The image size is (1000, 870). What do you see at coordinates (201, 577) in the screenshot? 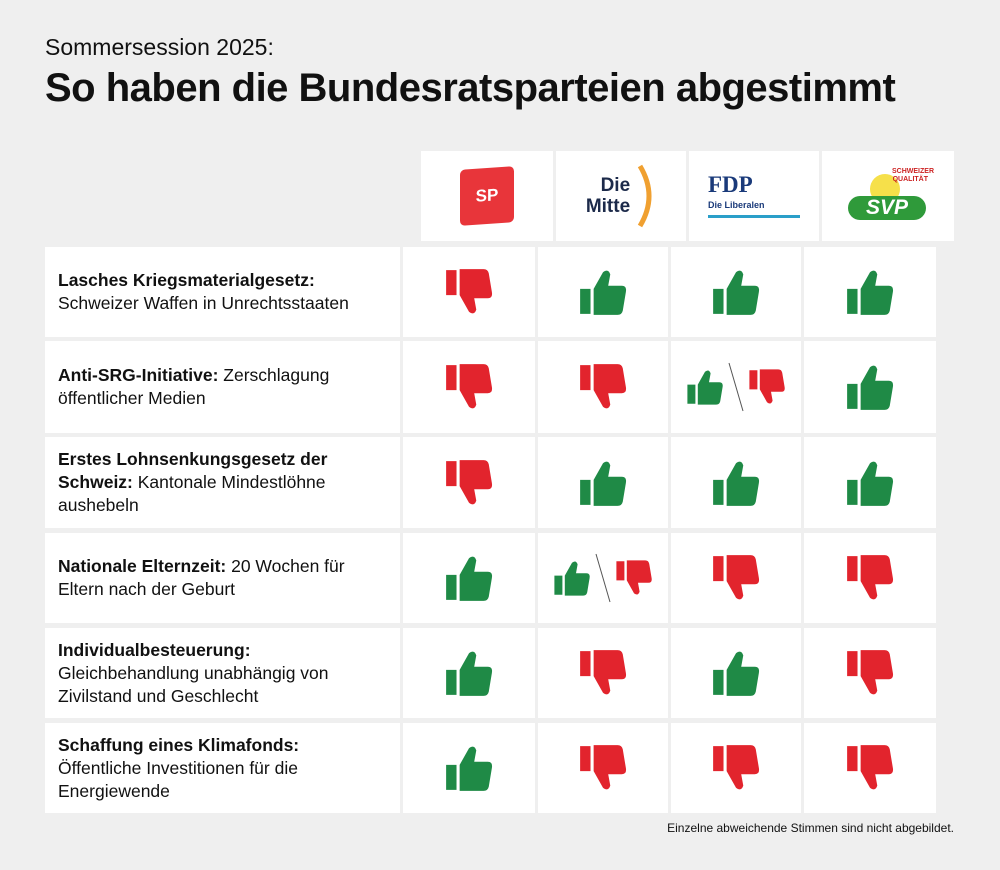
I see `topic-description: 20 Wochen für Eltern nach der Geburt` at bounding box center [201, 577].